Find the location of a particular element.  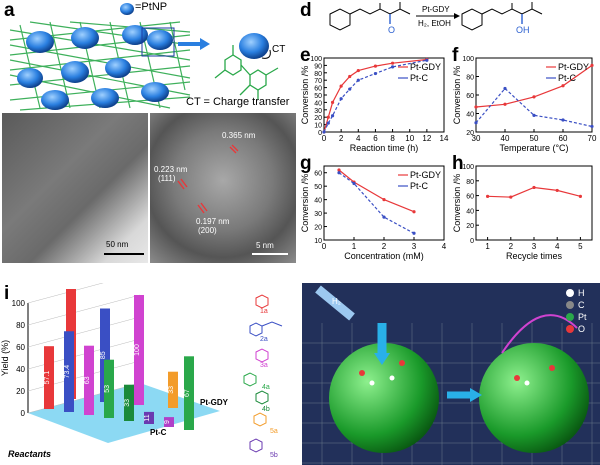

x-tick-label: 5 is located at coordinates (580, 246).